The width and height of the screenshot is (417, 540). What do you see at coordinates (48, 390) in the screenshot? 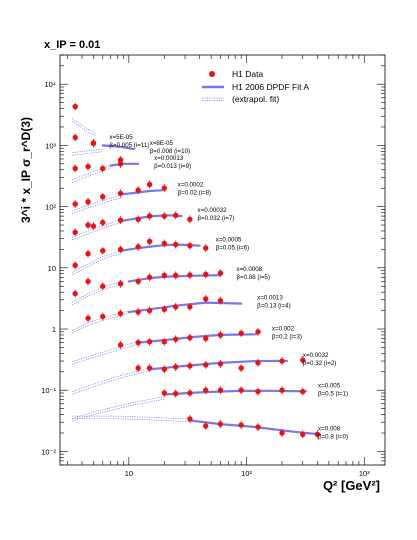
I see `y-tick-label: 10⁻¹` at bounding box center [48, 390].